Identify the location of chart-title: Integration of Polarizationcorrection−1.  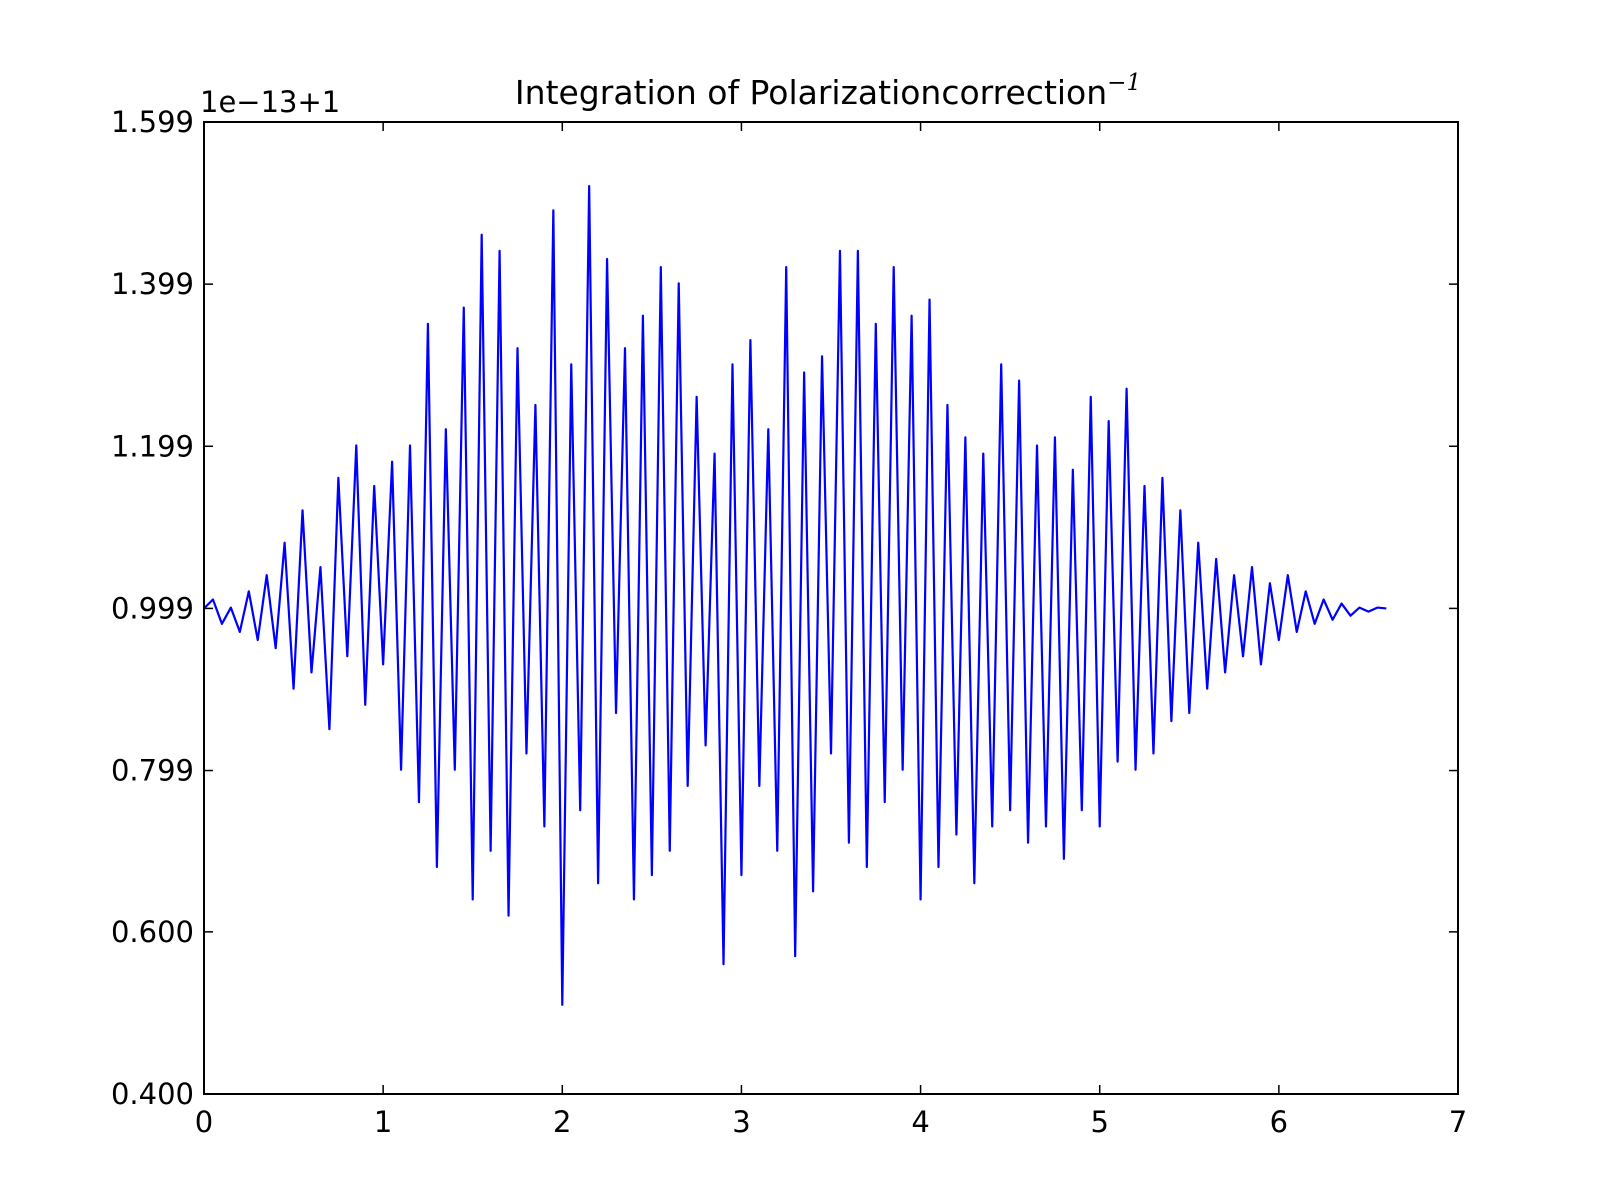
(828, 91).